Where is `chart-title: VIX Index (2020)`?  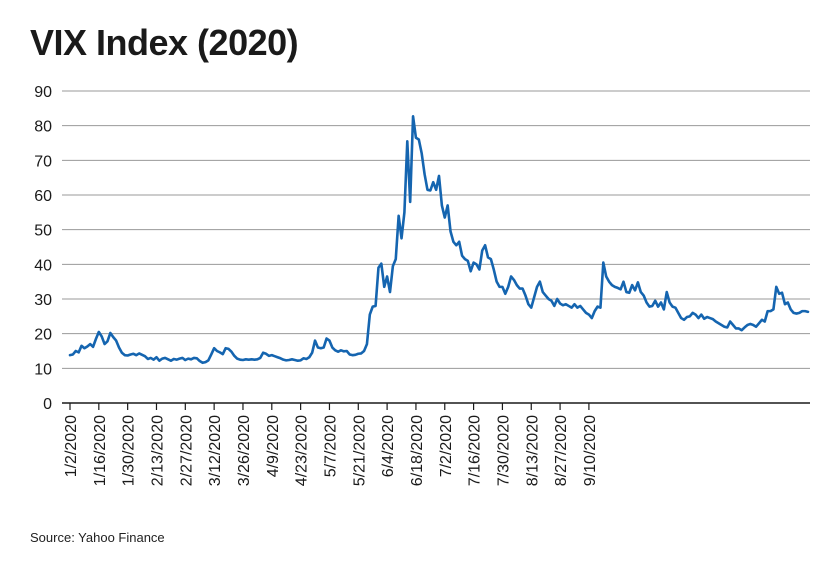
chart-title: VIX Index (2020) is located at coordinates (164, 42).